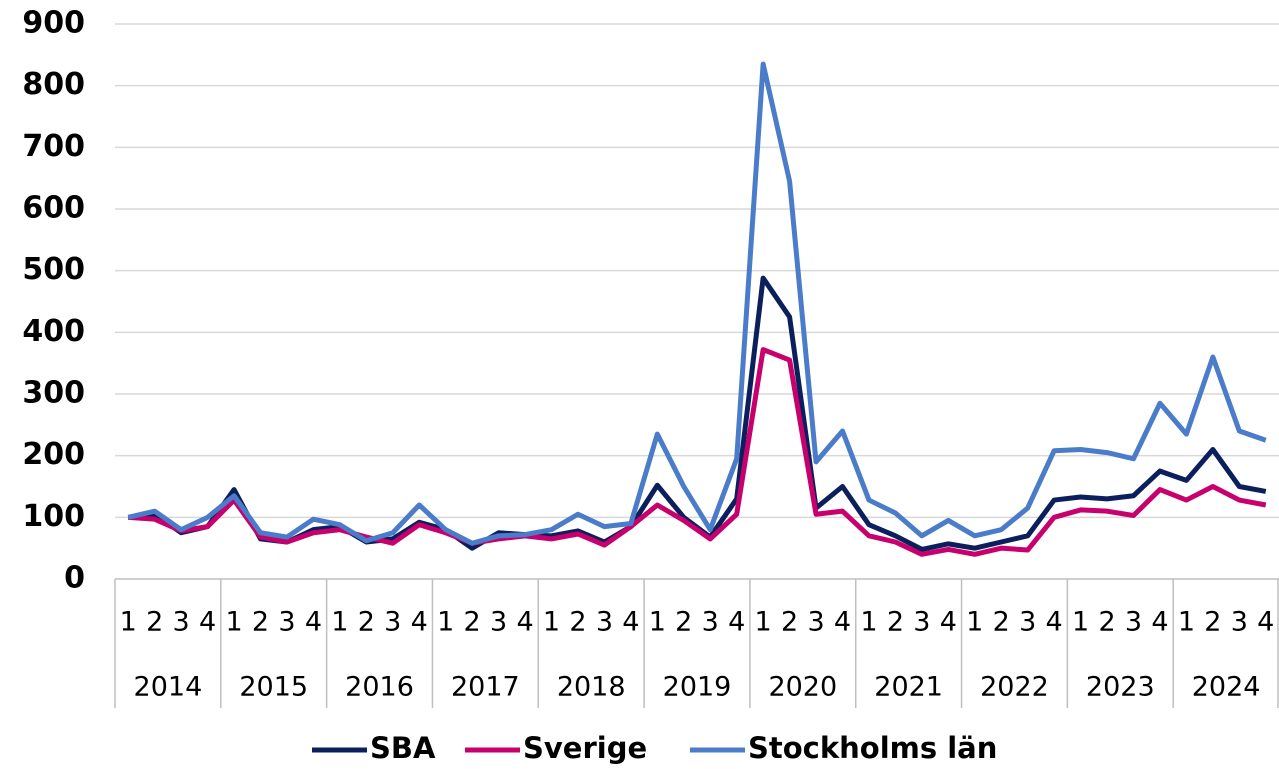 The width and height of the screenshot is (1279, 769). I want to click on y-tick-label: 800, so click(53, 84).